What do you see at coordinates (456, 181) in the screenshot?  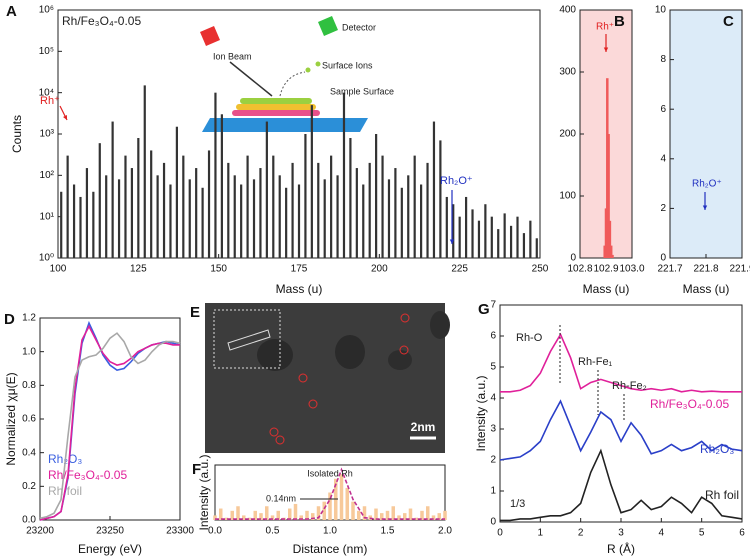 I see `annotation: Rh₂O⁺` at bounding box center [456, 181].